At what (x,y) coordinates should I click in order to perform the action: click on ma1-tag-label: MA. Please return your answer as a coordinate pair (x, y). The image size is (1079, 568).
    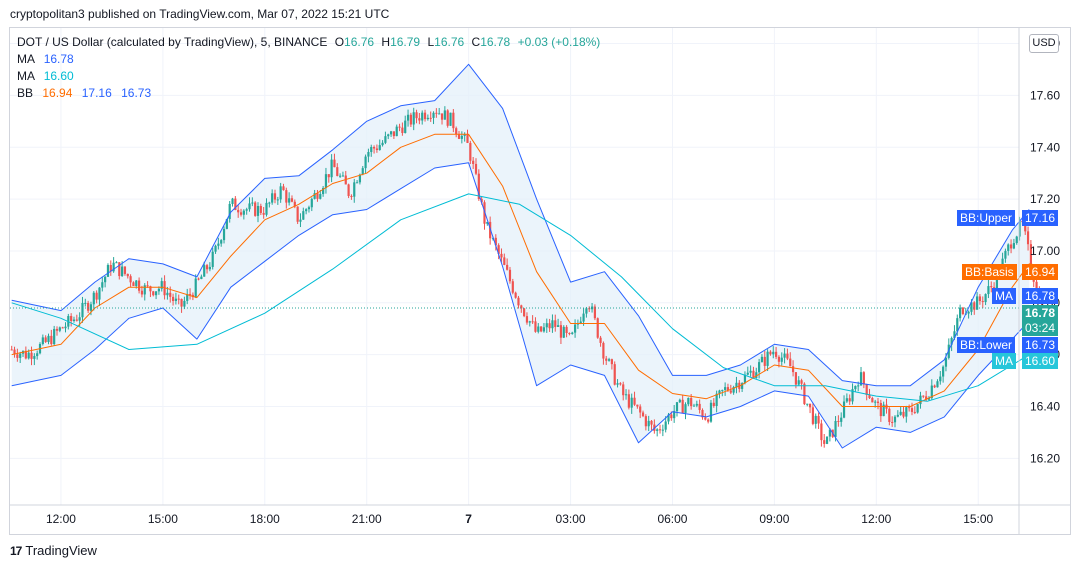
    Looking at the image, I should click on (1004, 296).